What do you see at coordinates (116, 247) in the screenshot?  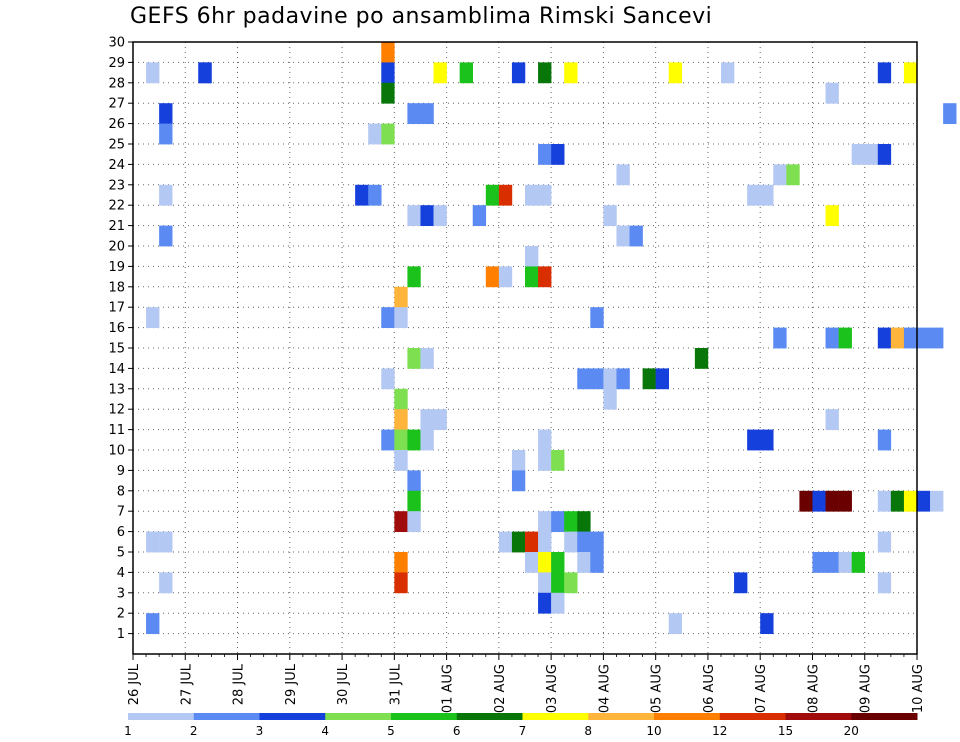 I see `y-tick-label: 20` at bounding box center [116, 247].